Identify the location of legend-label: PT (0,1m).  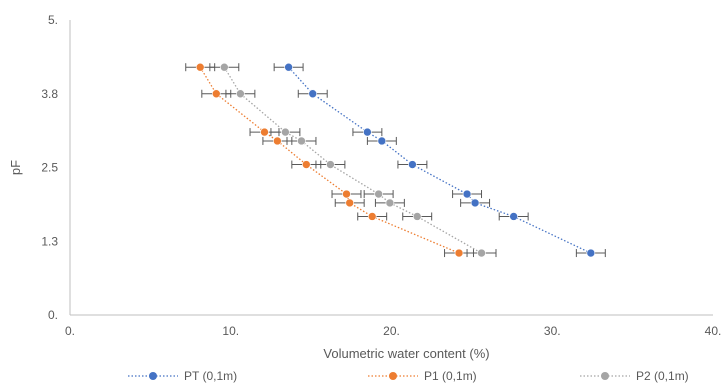
(210, 376).